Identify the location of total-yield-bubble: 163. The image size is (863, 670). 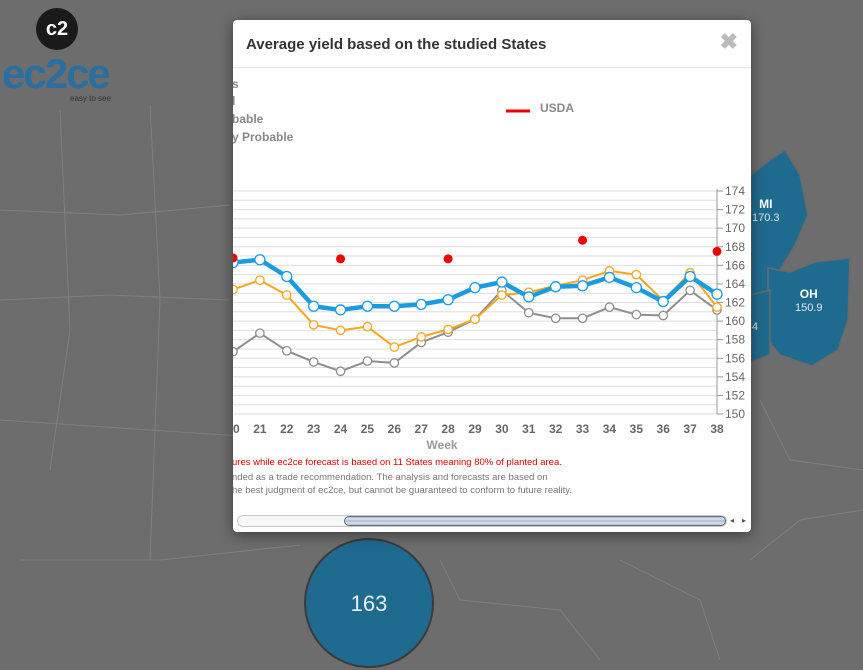
(369, 603).